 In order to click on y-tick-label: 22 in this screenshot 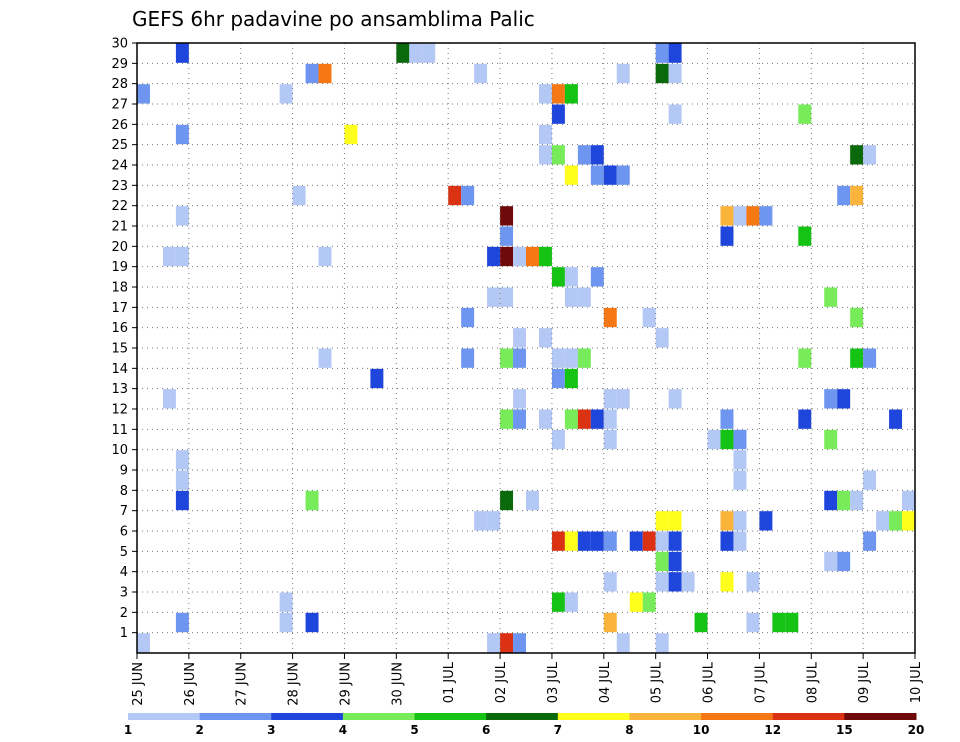, I will do `click(119, 206)`.